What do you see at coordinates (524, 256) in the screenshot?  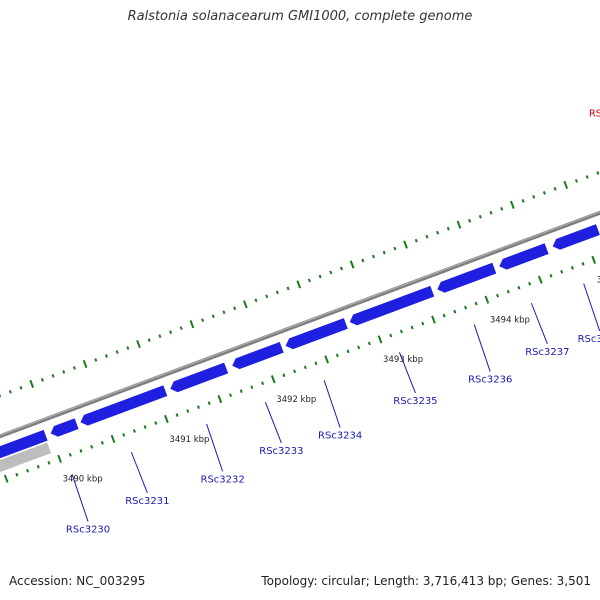 I see `gene-arrow-rsc3237` at bounding box center [524, 256].